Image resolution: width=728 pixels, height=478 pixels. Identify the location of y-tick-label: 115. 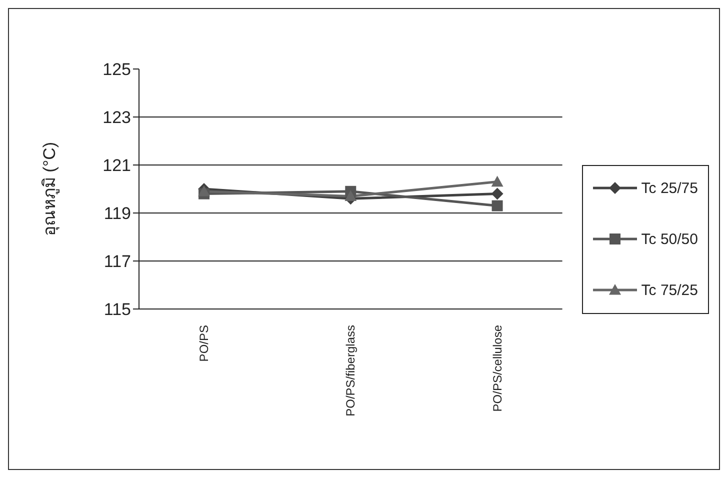
(117, 310).